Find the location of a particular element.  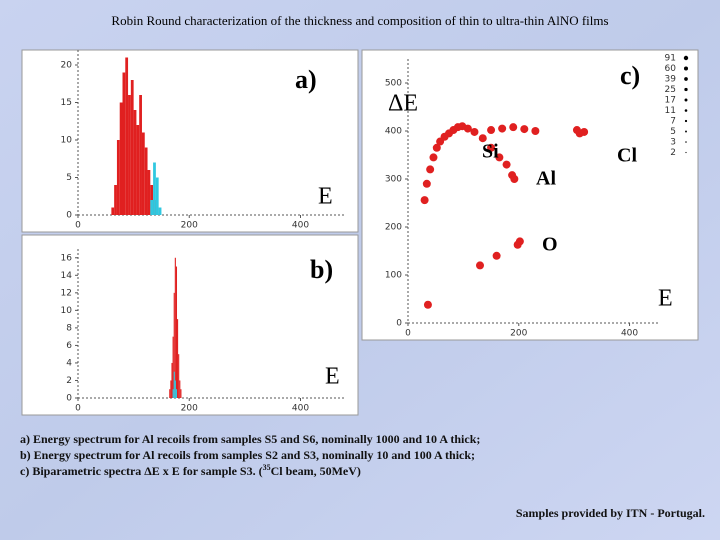

panel-annotation: a) is located at coordinates (306, 79).